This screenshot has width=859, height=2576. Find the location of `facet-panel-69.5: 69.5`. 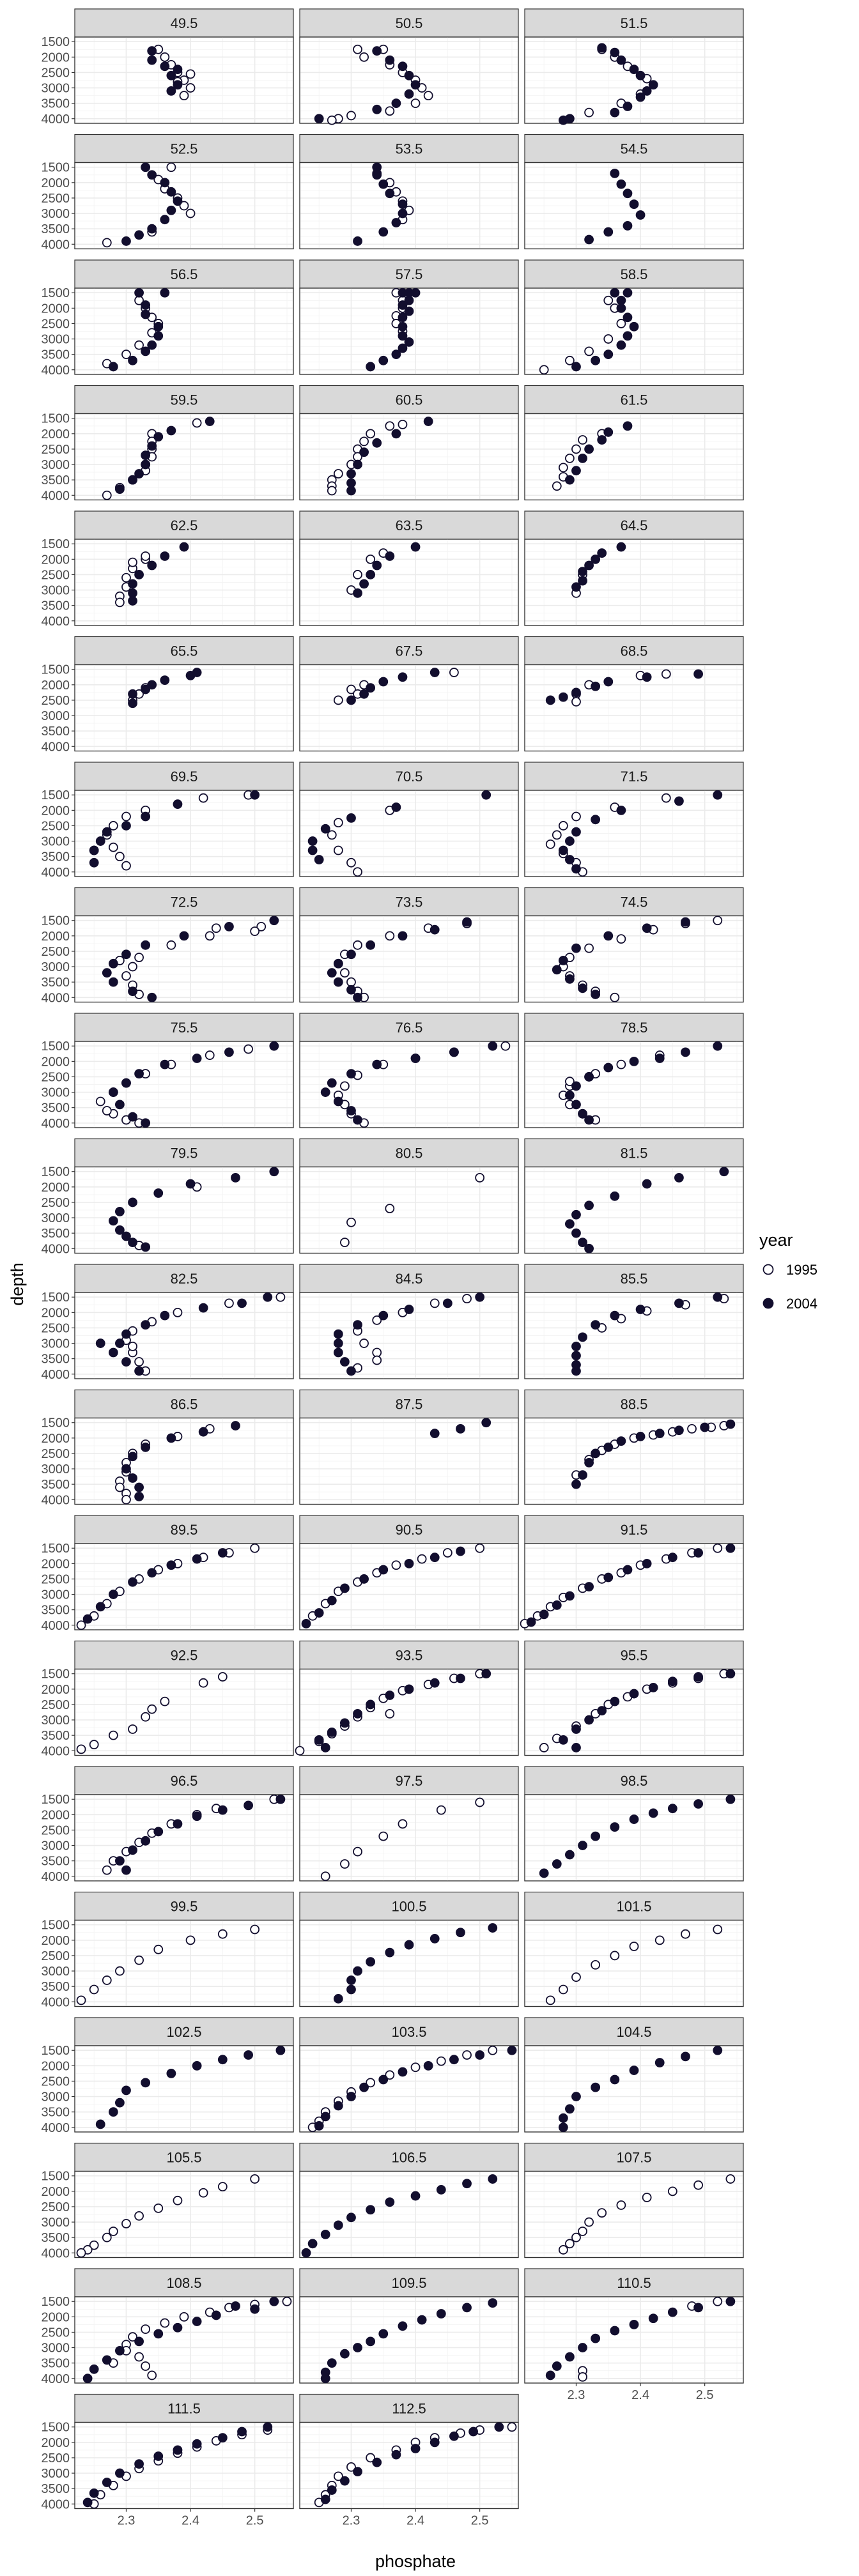

facet-panel-69.5: 69.5 is located at coordinates (184, 819).